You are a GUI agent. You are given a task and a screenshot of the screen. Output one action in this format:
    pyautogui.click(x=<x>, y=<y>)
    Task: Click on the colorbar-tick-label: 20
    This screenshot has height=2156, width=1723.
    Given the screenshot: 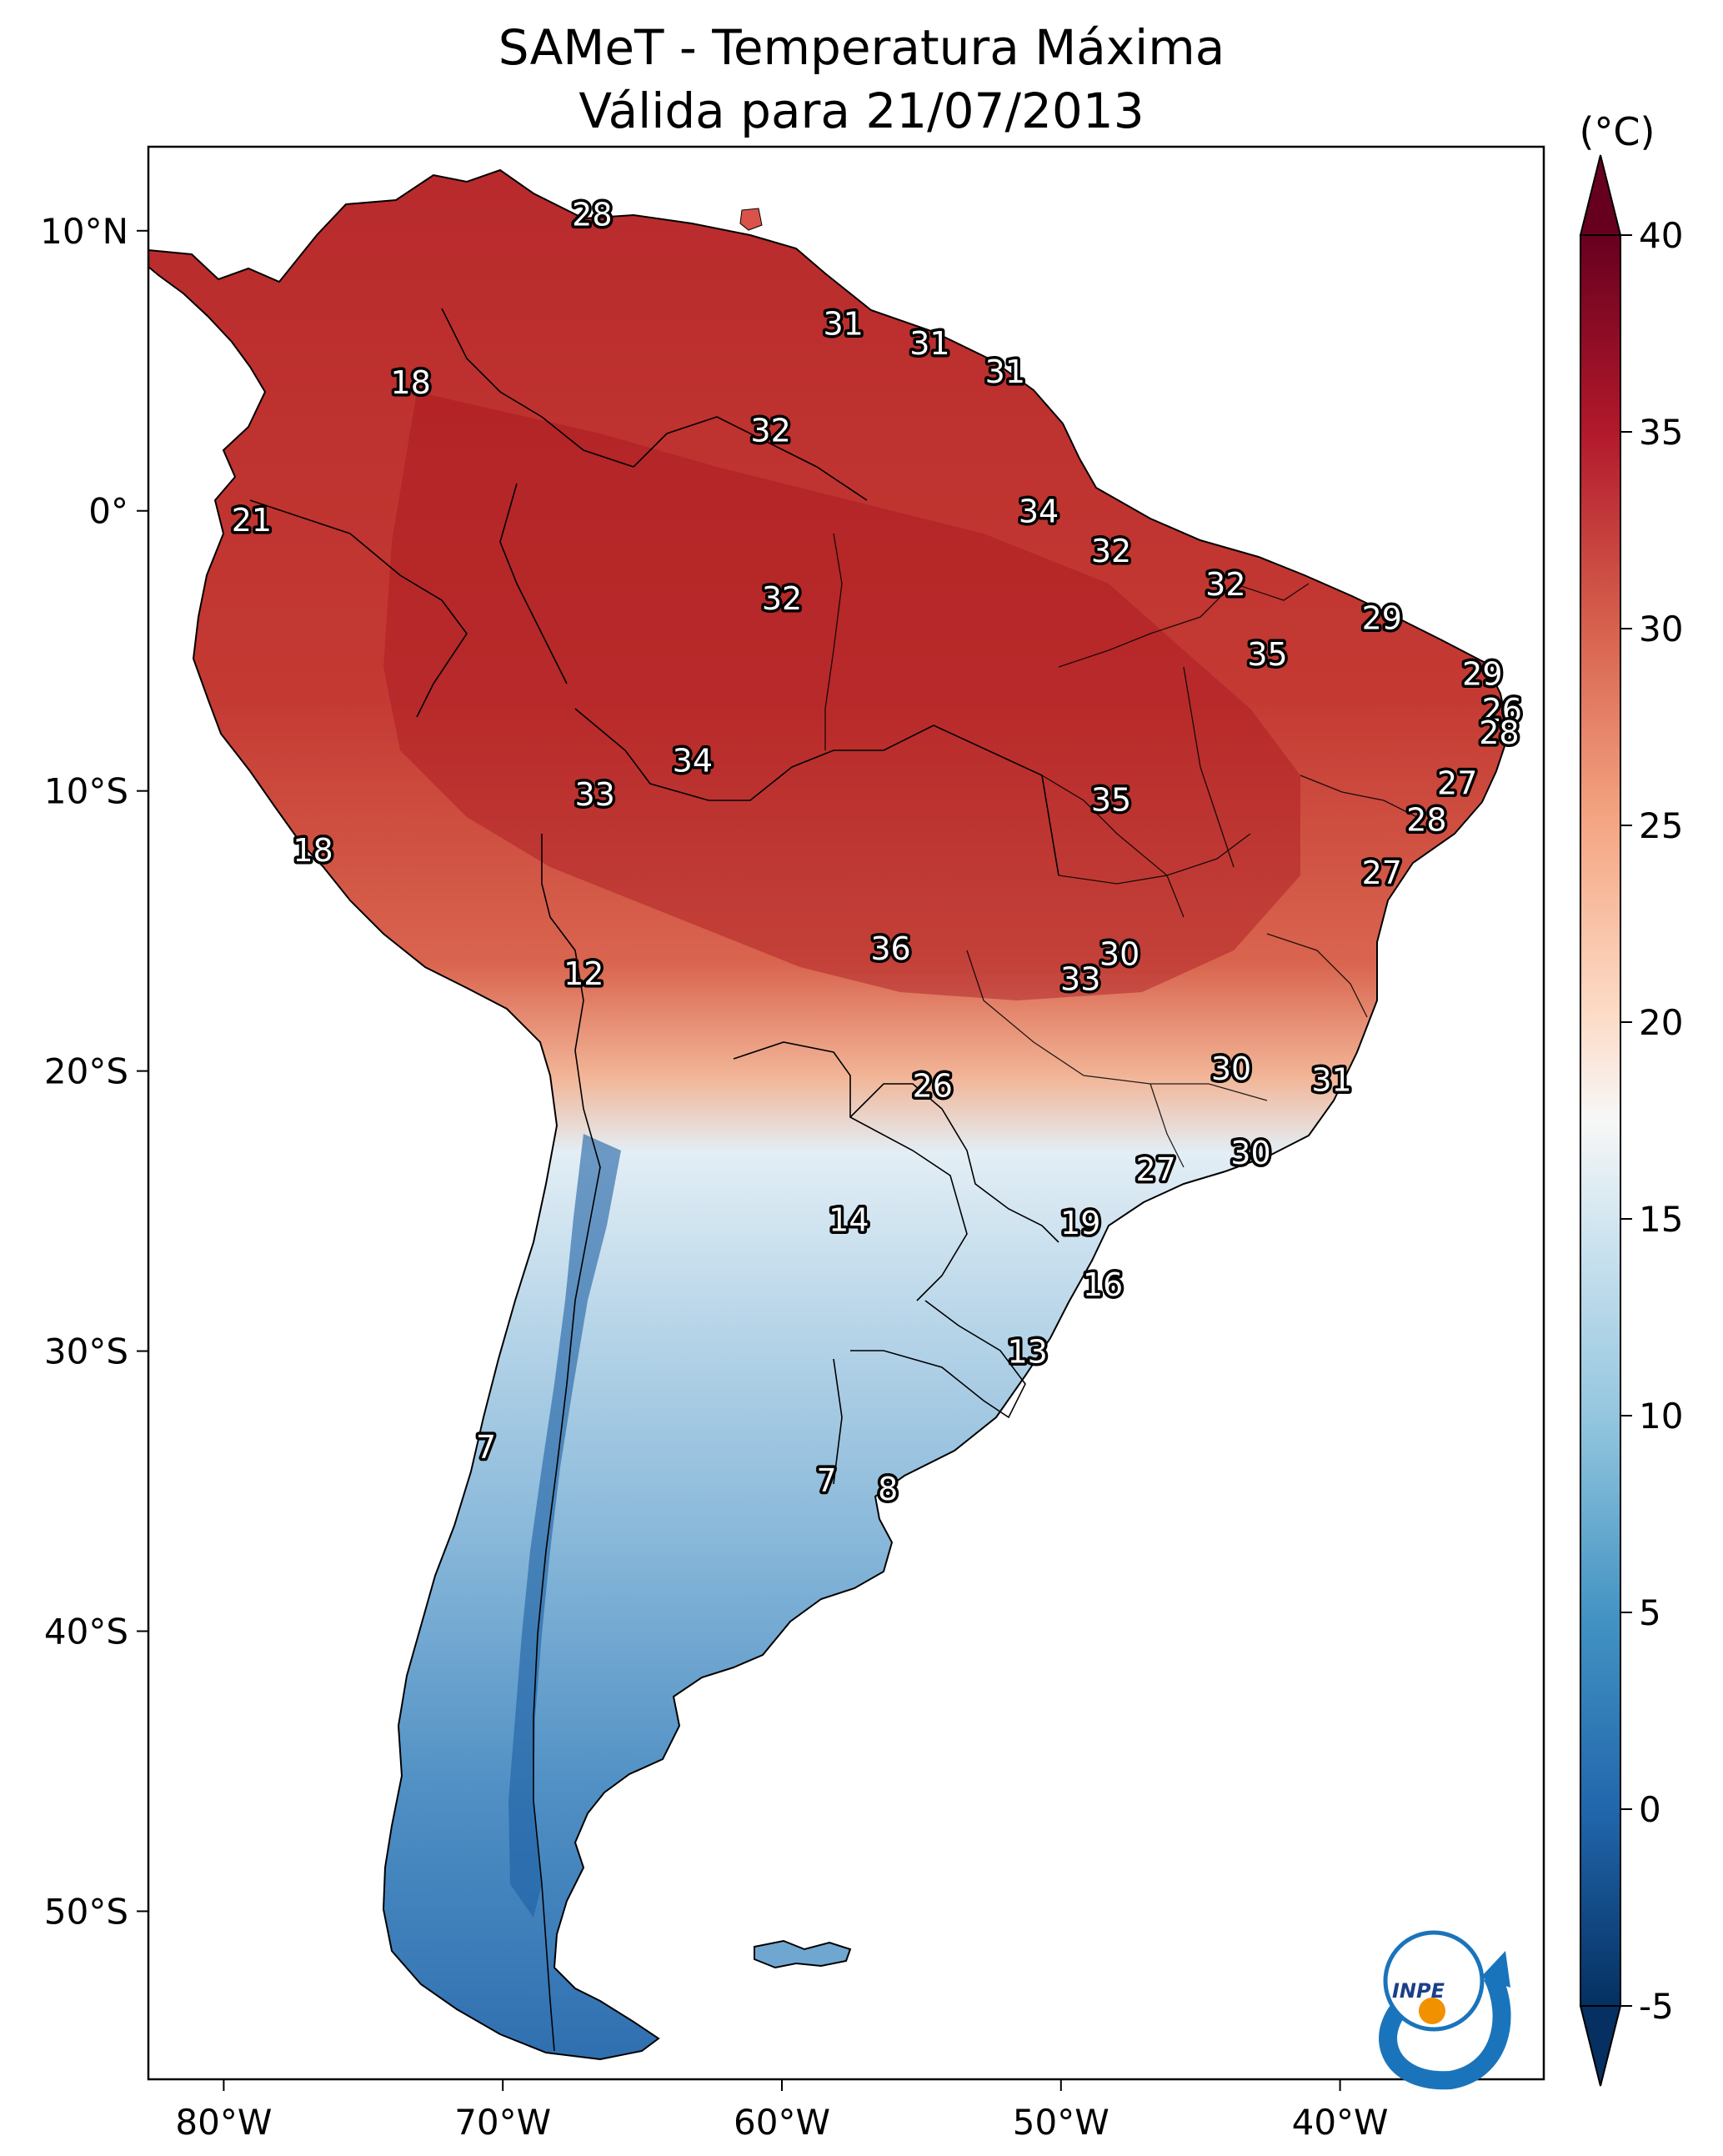 What is the action you would take?
    pyautogui.click(x=1661, y=1022)
    